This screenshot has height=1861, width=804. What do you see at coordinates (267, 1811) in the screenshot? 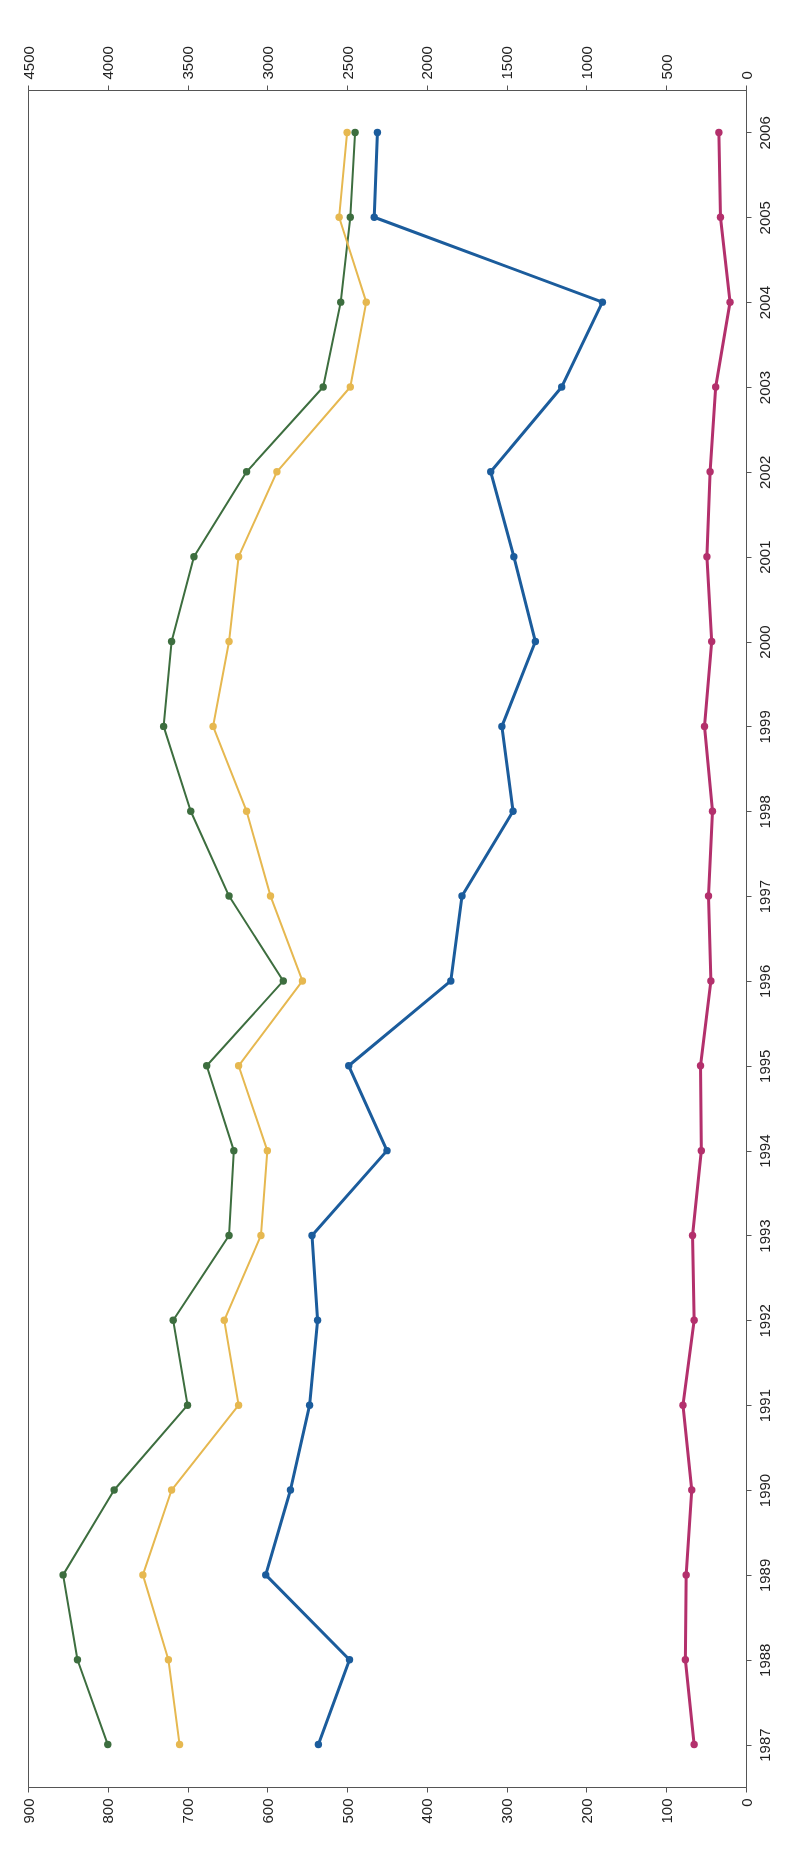
I see `x-tick-label: 600` at bounding box center [267, 1811].